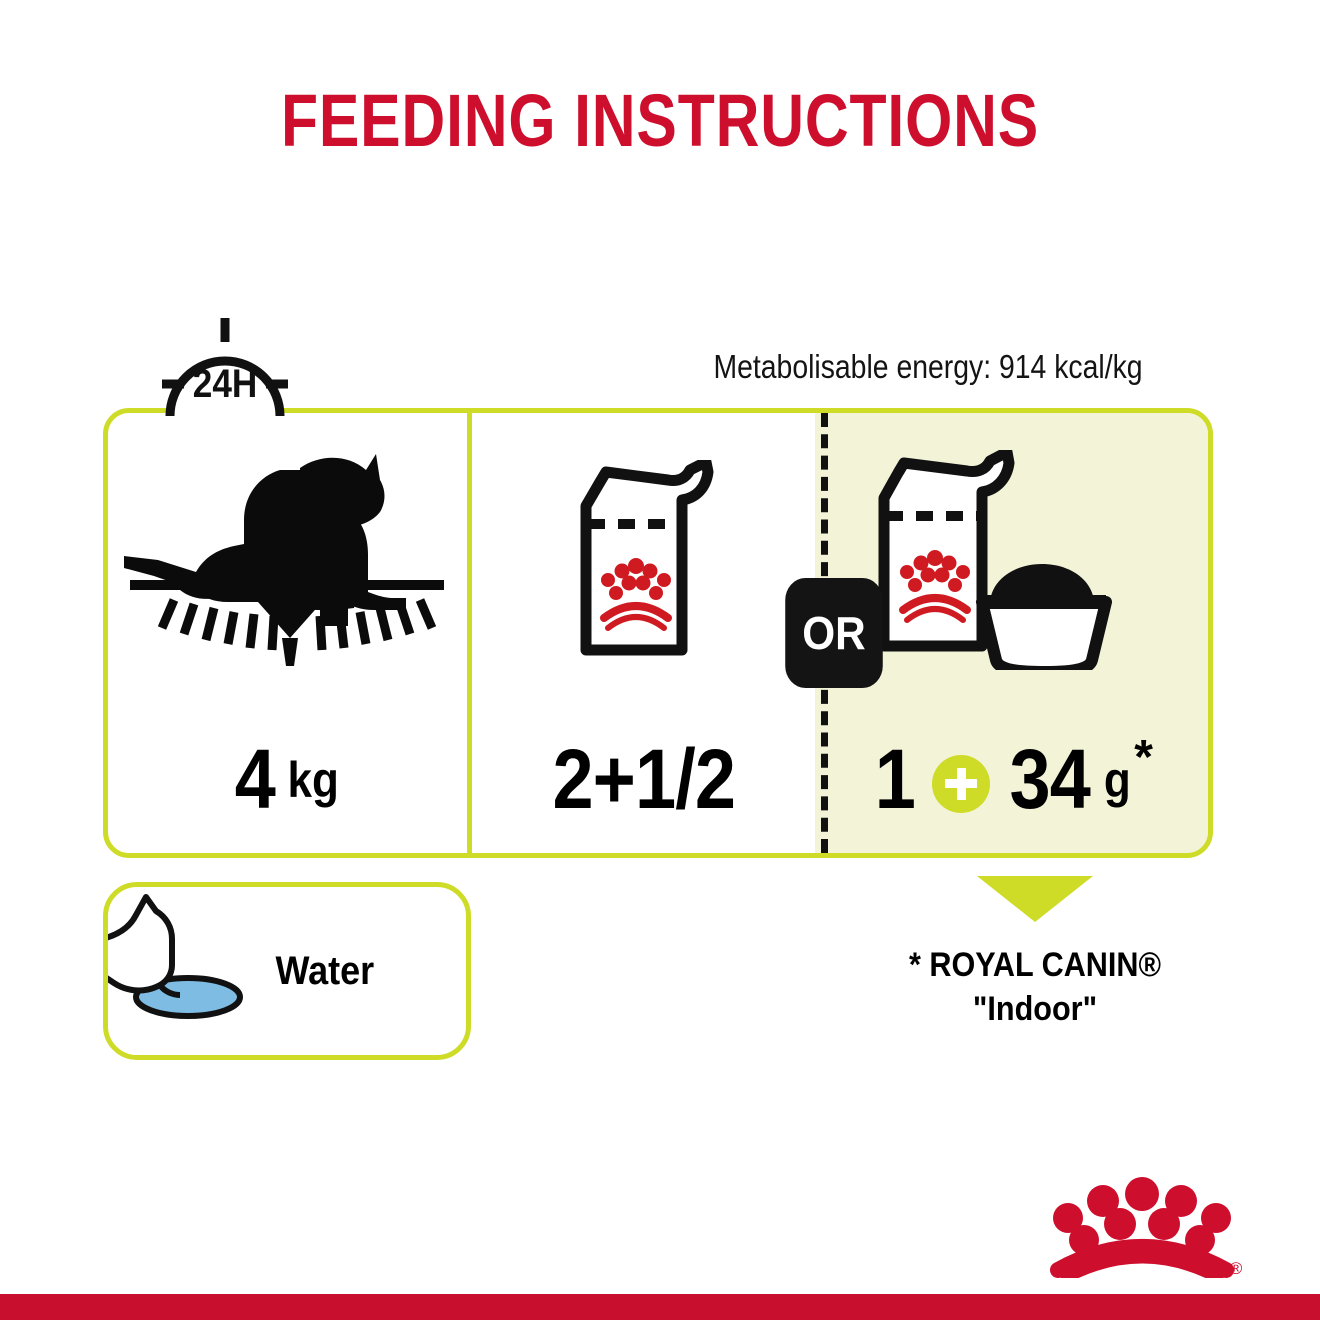  What do you see at coordinates (1236, 1268) in the screenshot?
I see `registered-trademark-mark: ®` at bounding box center [1236, 1268].